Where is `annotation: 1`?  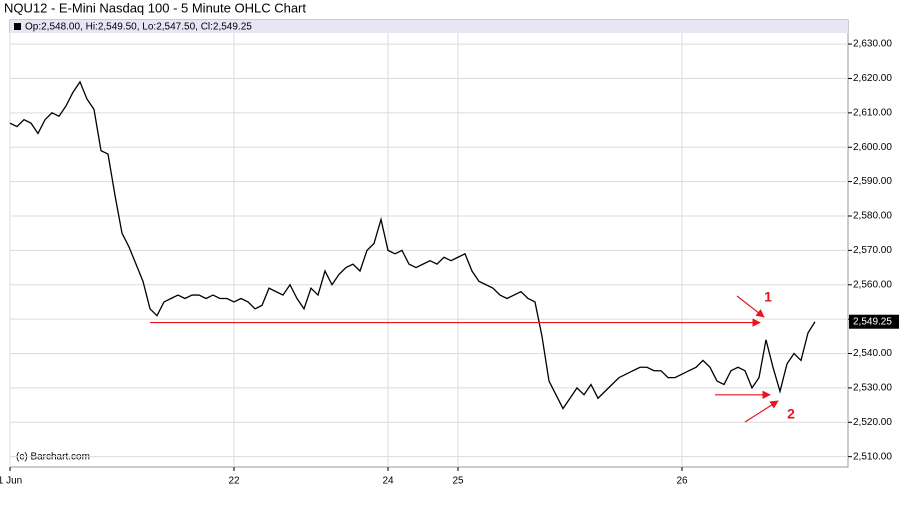
annotation: 1 is located at coordinates (768, 297).